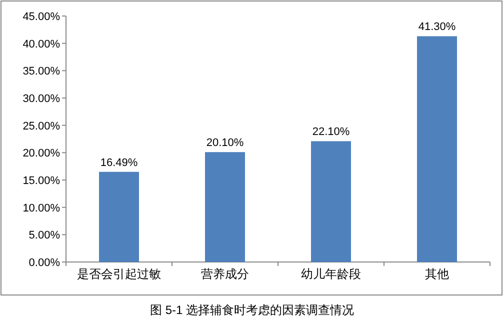 The image size is (504, 321). What do you see at coordinates (225, 143) in the screenshot?
I see `data-label: 20.10%` at bounding box center [225, 143].